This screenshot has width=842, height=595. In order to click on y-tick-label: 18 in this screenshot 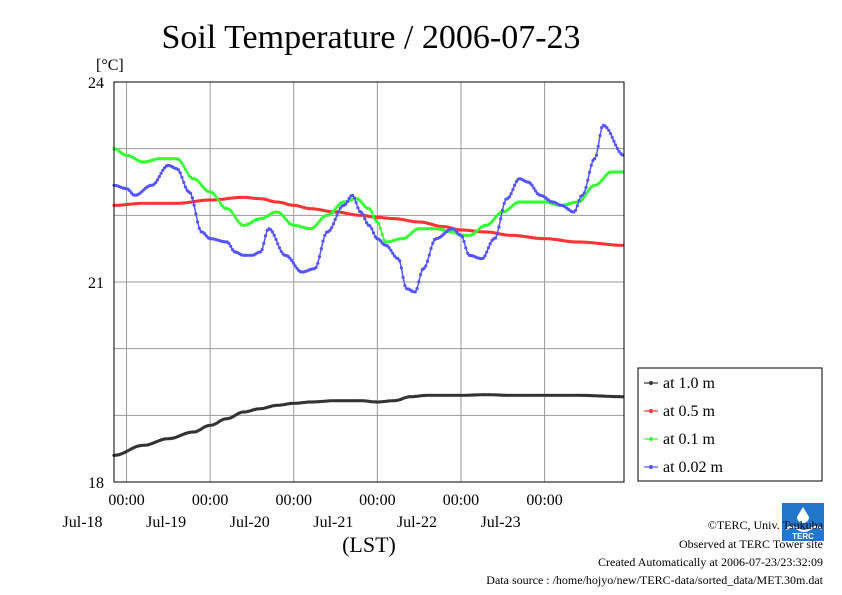, I will do `click(96, 483)`.